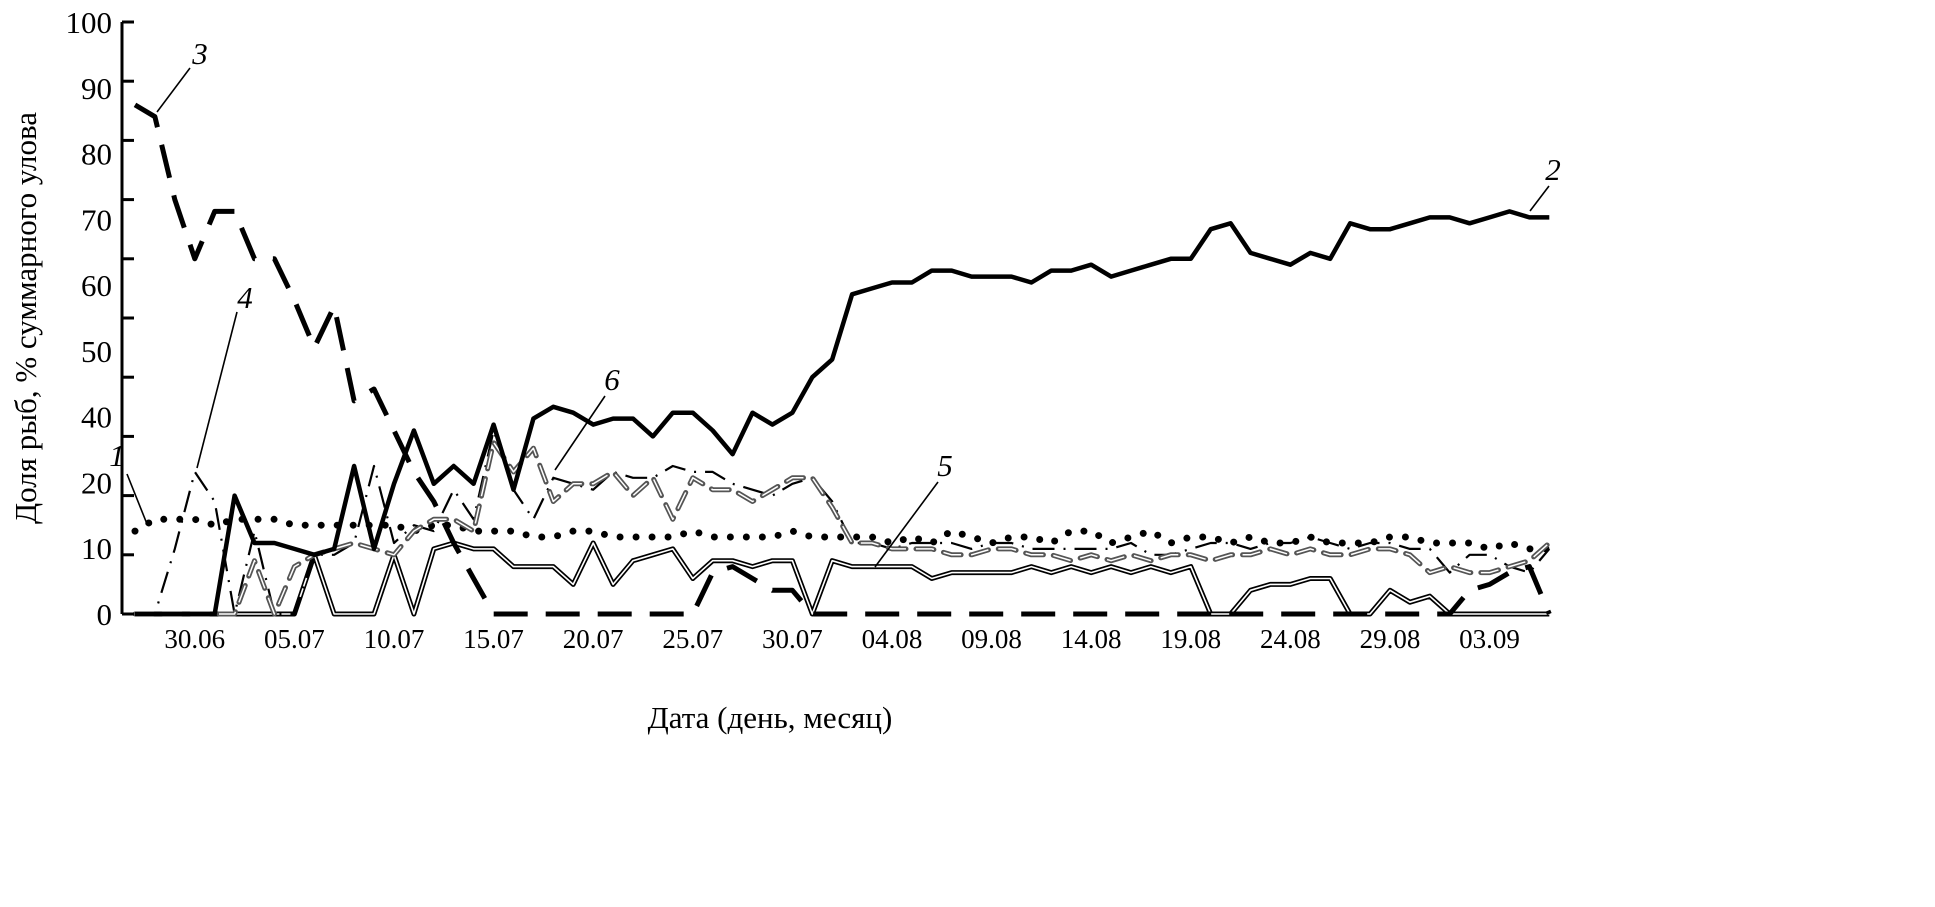 Image resolution: width=1935 pixels, height=907 pixels. What do you see at coordinates (217, 390) in the screenshot?
I see `series-4-leader` at bounding box center [217, 390].